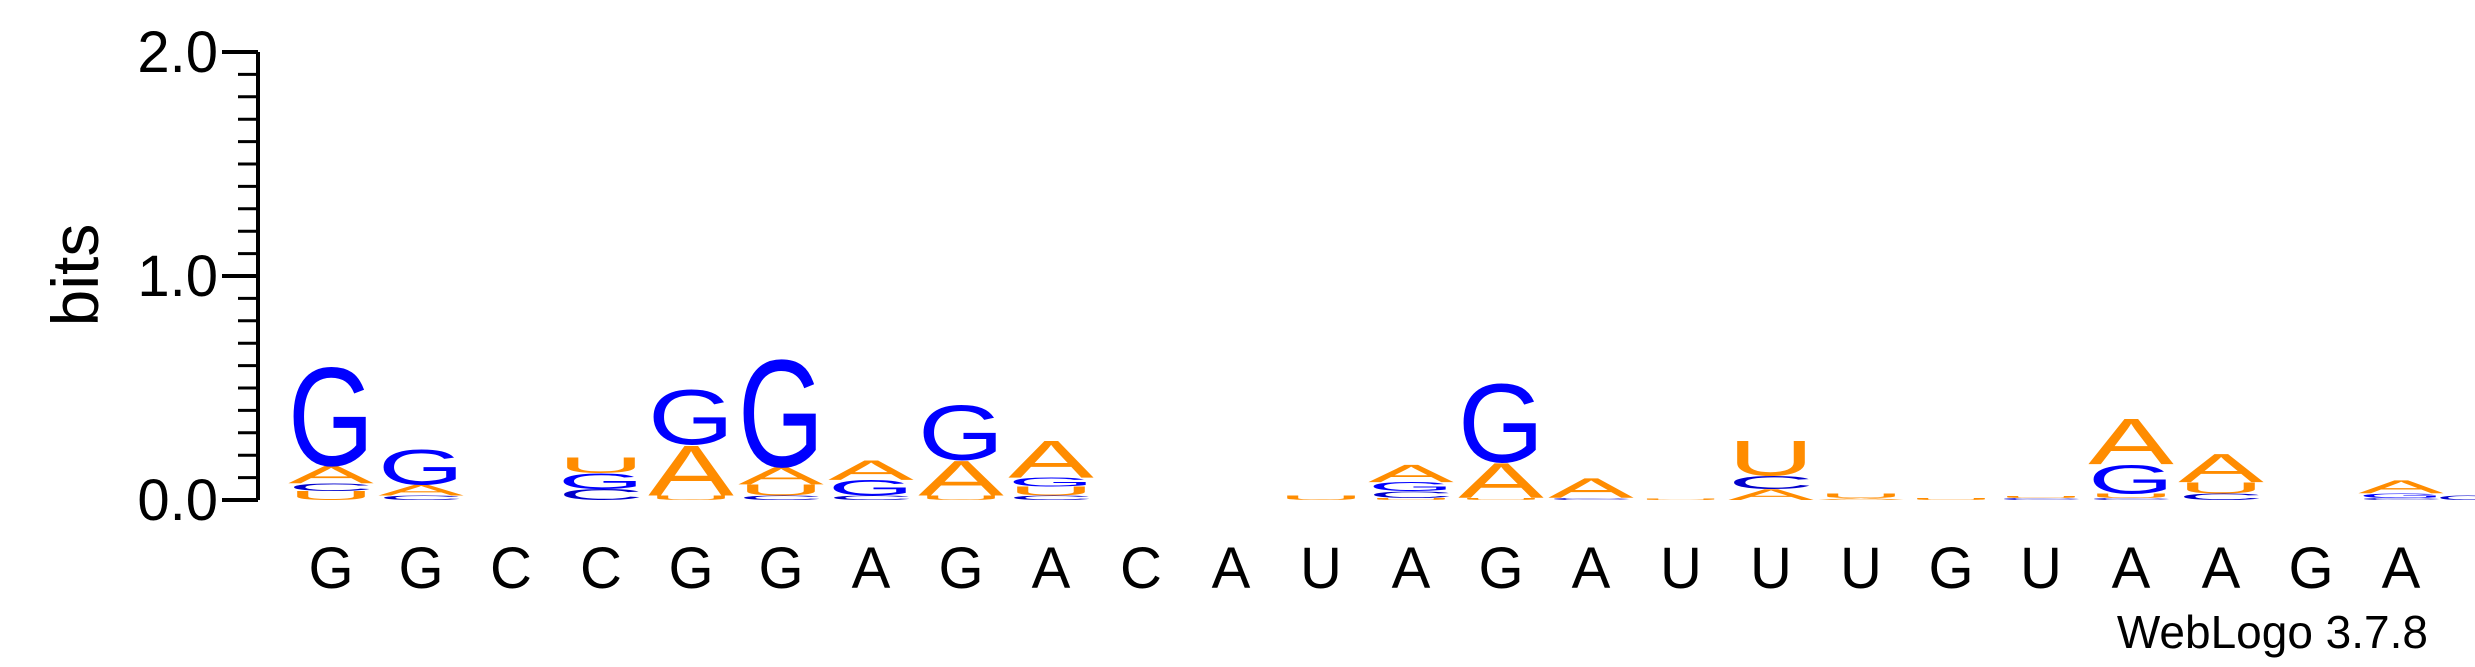 This screenshot has width=2475, height=667. I want to click on y-tick-label: 2.0, so click(177, 52).